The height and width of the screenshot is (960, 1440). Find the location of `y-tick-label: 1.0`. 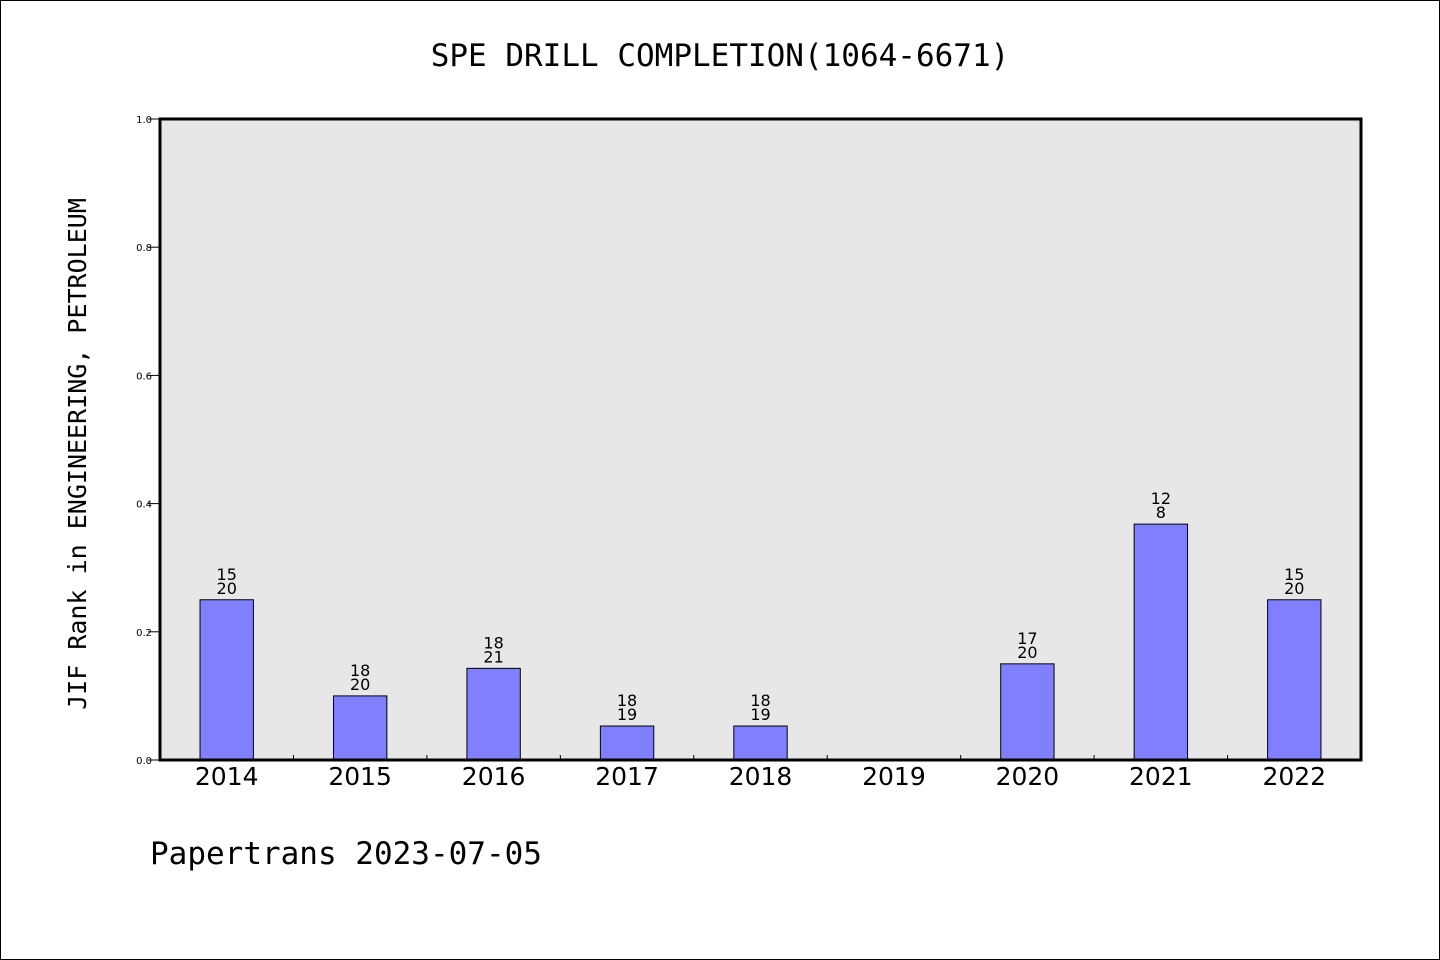

y-tick-label: 1.0 is located at coordinates (144, 120).